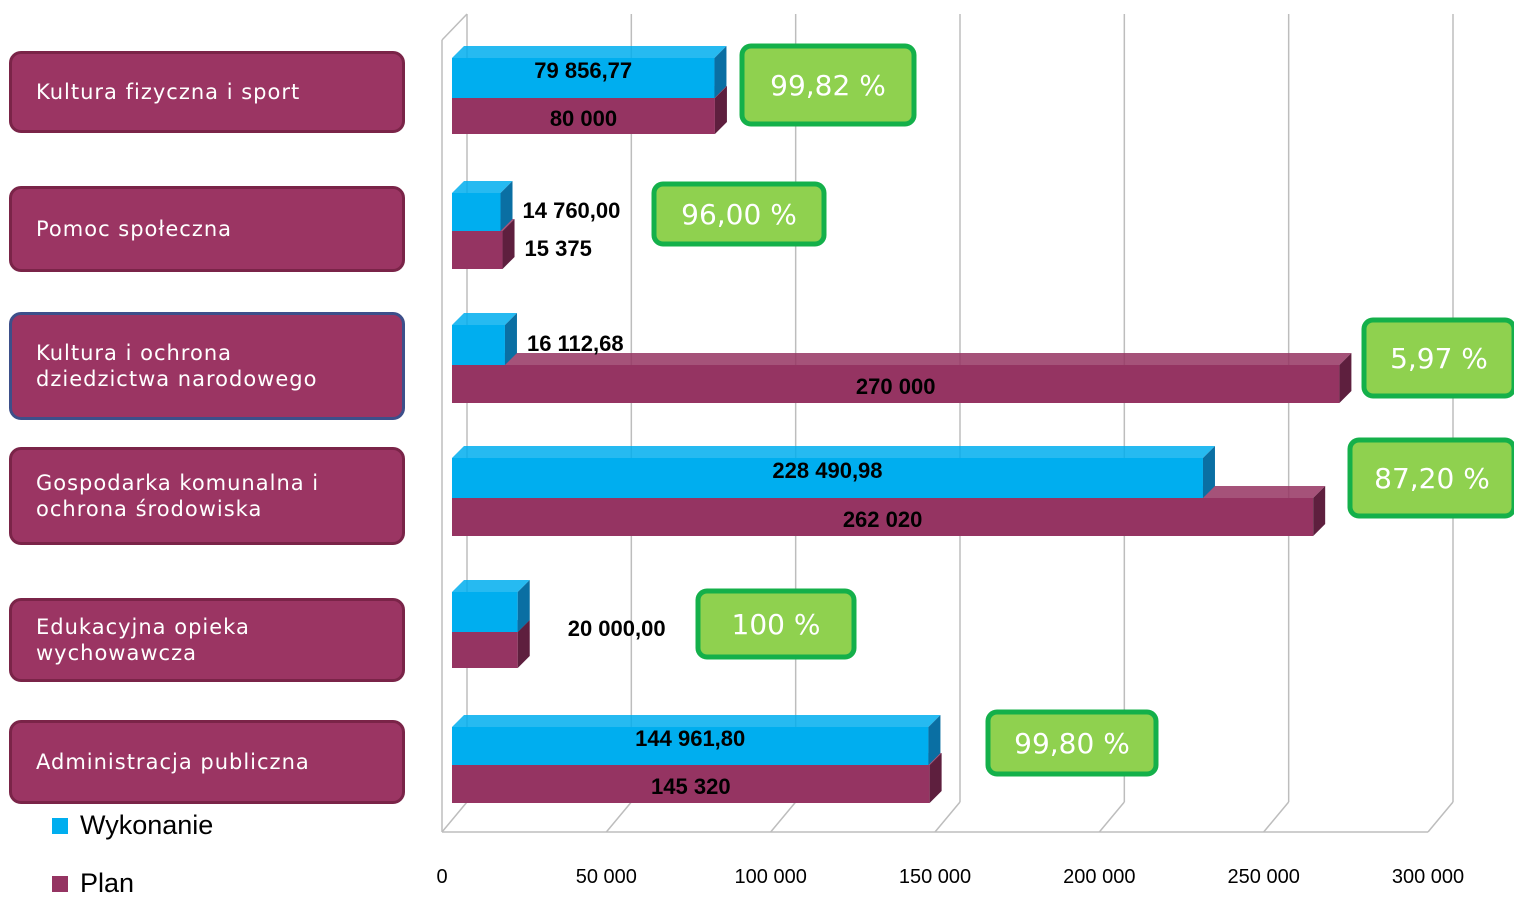 This screenshot has width=1514, height=899. I want to click on legend-label: Wykonanie, so click(147, 825).